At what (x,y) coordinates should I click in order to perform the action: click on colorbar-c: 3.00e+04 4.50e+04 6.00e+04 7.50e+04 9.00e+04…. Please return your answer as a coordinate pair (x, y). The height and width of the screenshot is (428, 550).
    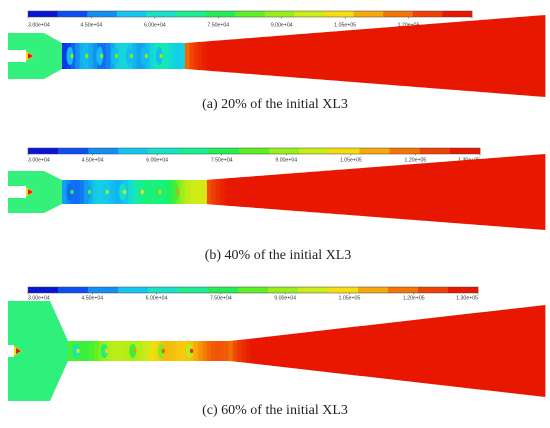
    Looking at the image, I should click on (253, 294).